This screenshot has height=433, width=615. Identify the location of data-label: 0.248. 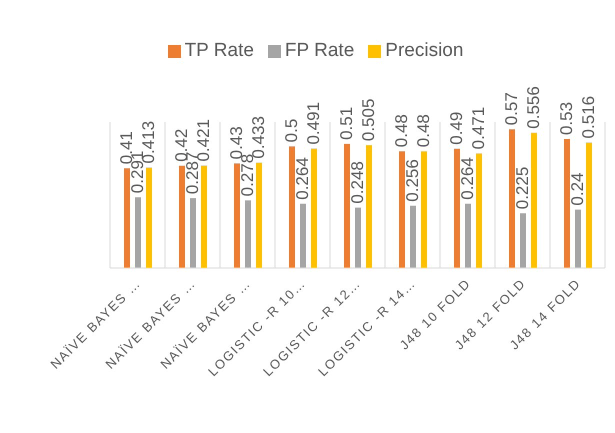
(357, 182).